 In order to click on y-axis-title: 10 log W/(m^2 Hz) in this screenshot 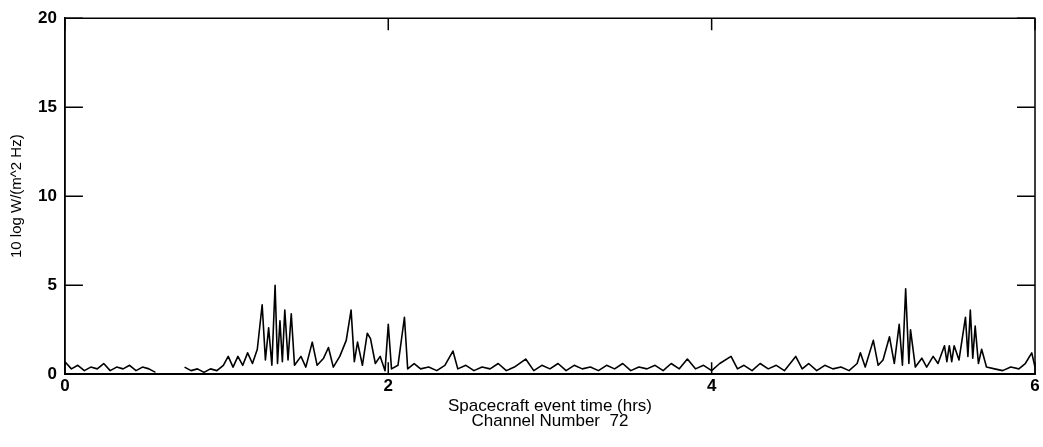, I will do `click(16, 196)`.